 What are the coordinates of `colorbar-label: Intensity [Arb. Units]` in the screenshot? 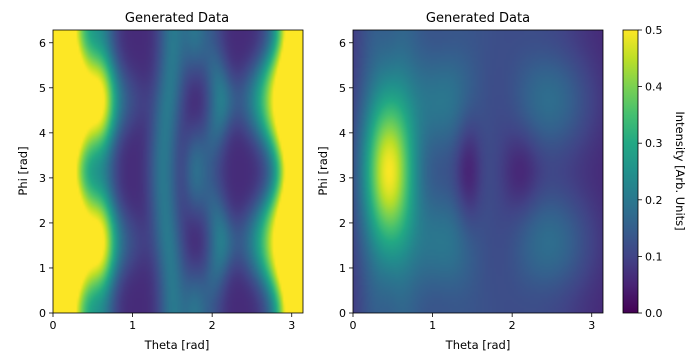 It's located at (679, 170).